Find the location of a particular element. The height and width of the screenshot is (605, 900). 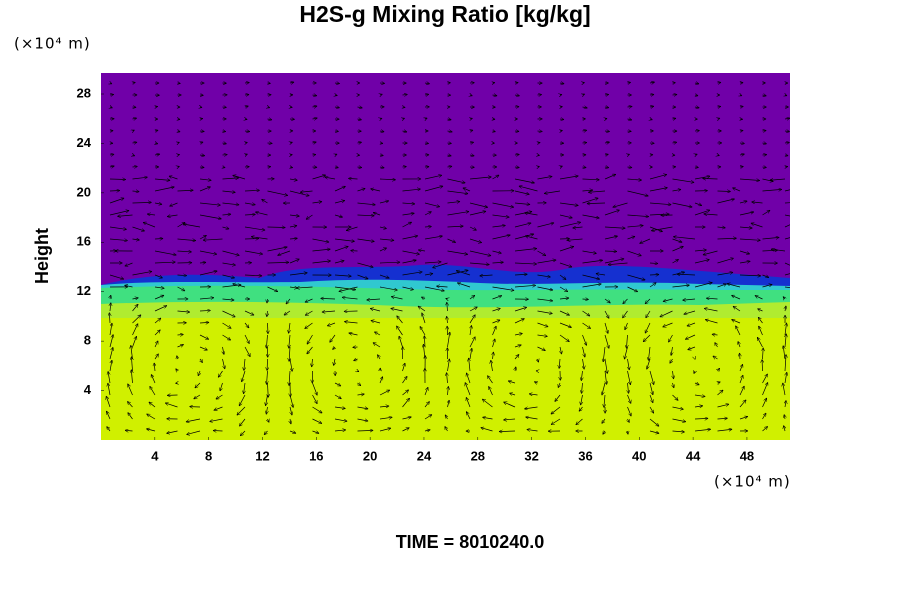

x-tick-label: 36 is located at coordinates (585, 455).